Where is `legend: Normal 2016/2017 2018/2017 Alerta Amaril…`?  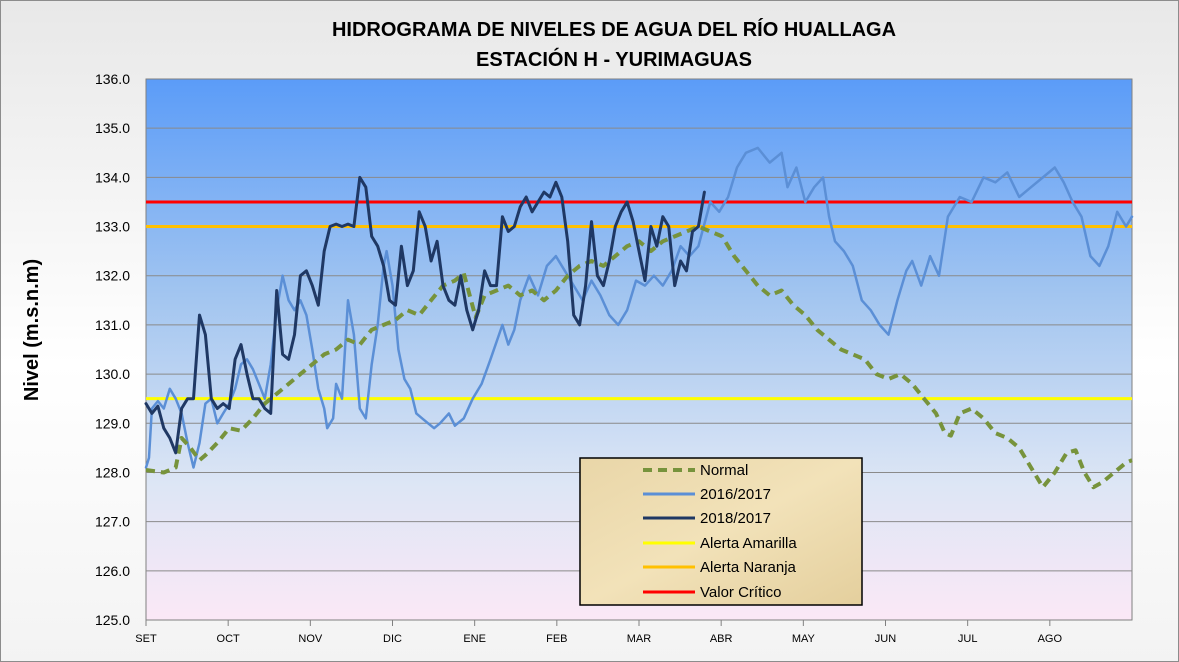 legend: Normal 2016/2017 2018/2017 Alerta Amaril… is located at coordinates (721, 531).